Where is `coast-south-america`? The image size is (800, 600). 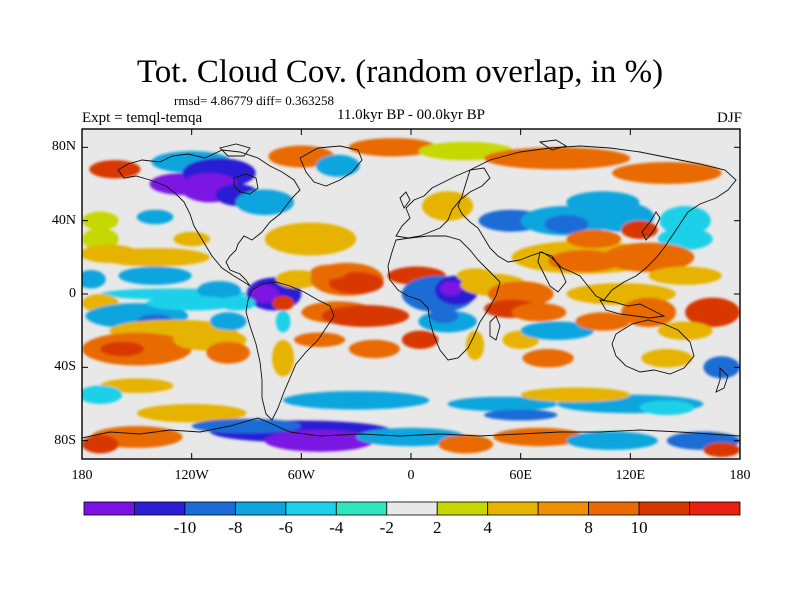
coast-south-america is located at coordinates (290, 351).